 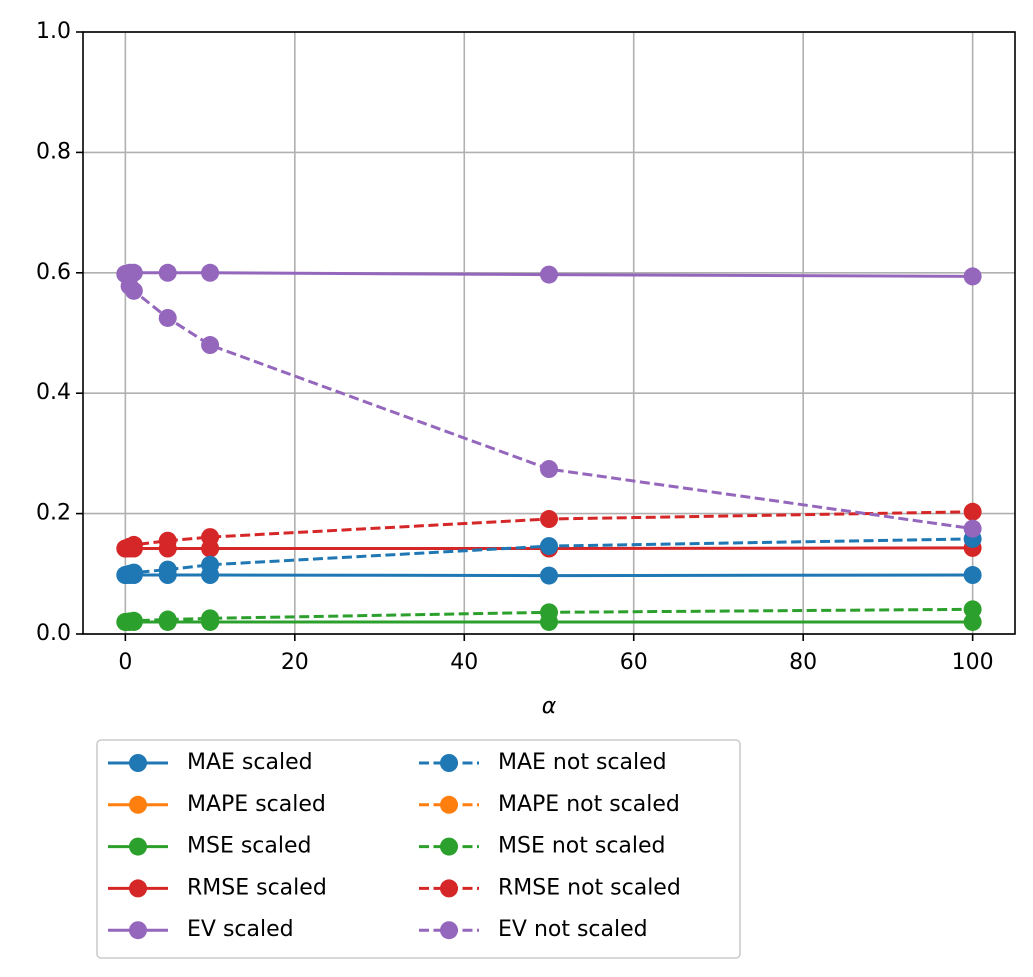 What do you see at coordinates (634, 662) in the screenshot?
I see `x-tick-label: 60` at bounding box center [634, 662].